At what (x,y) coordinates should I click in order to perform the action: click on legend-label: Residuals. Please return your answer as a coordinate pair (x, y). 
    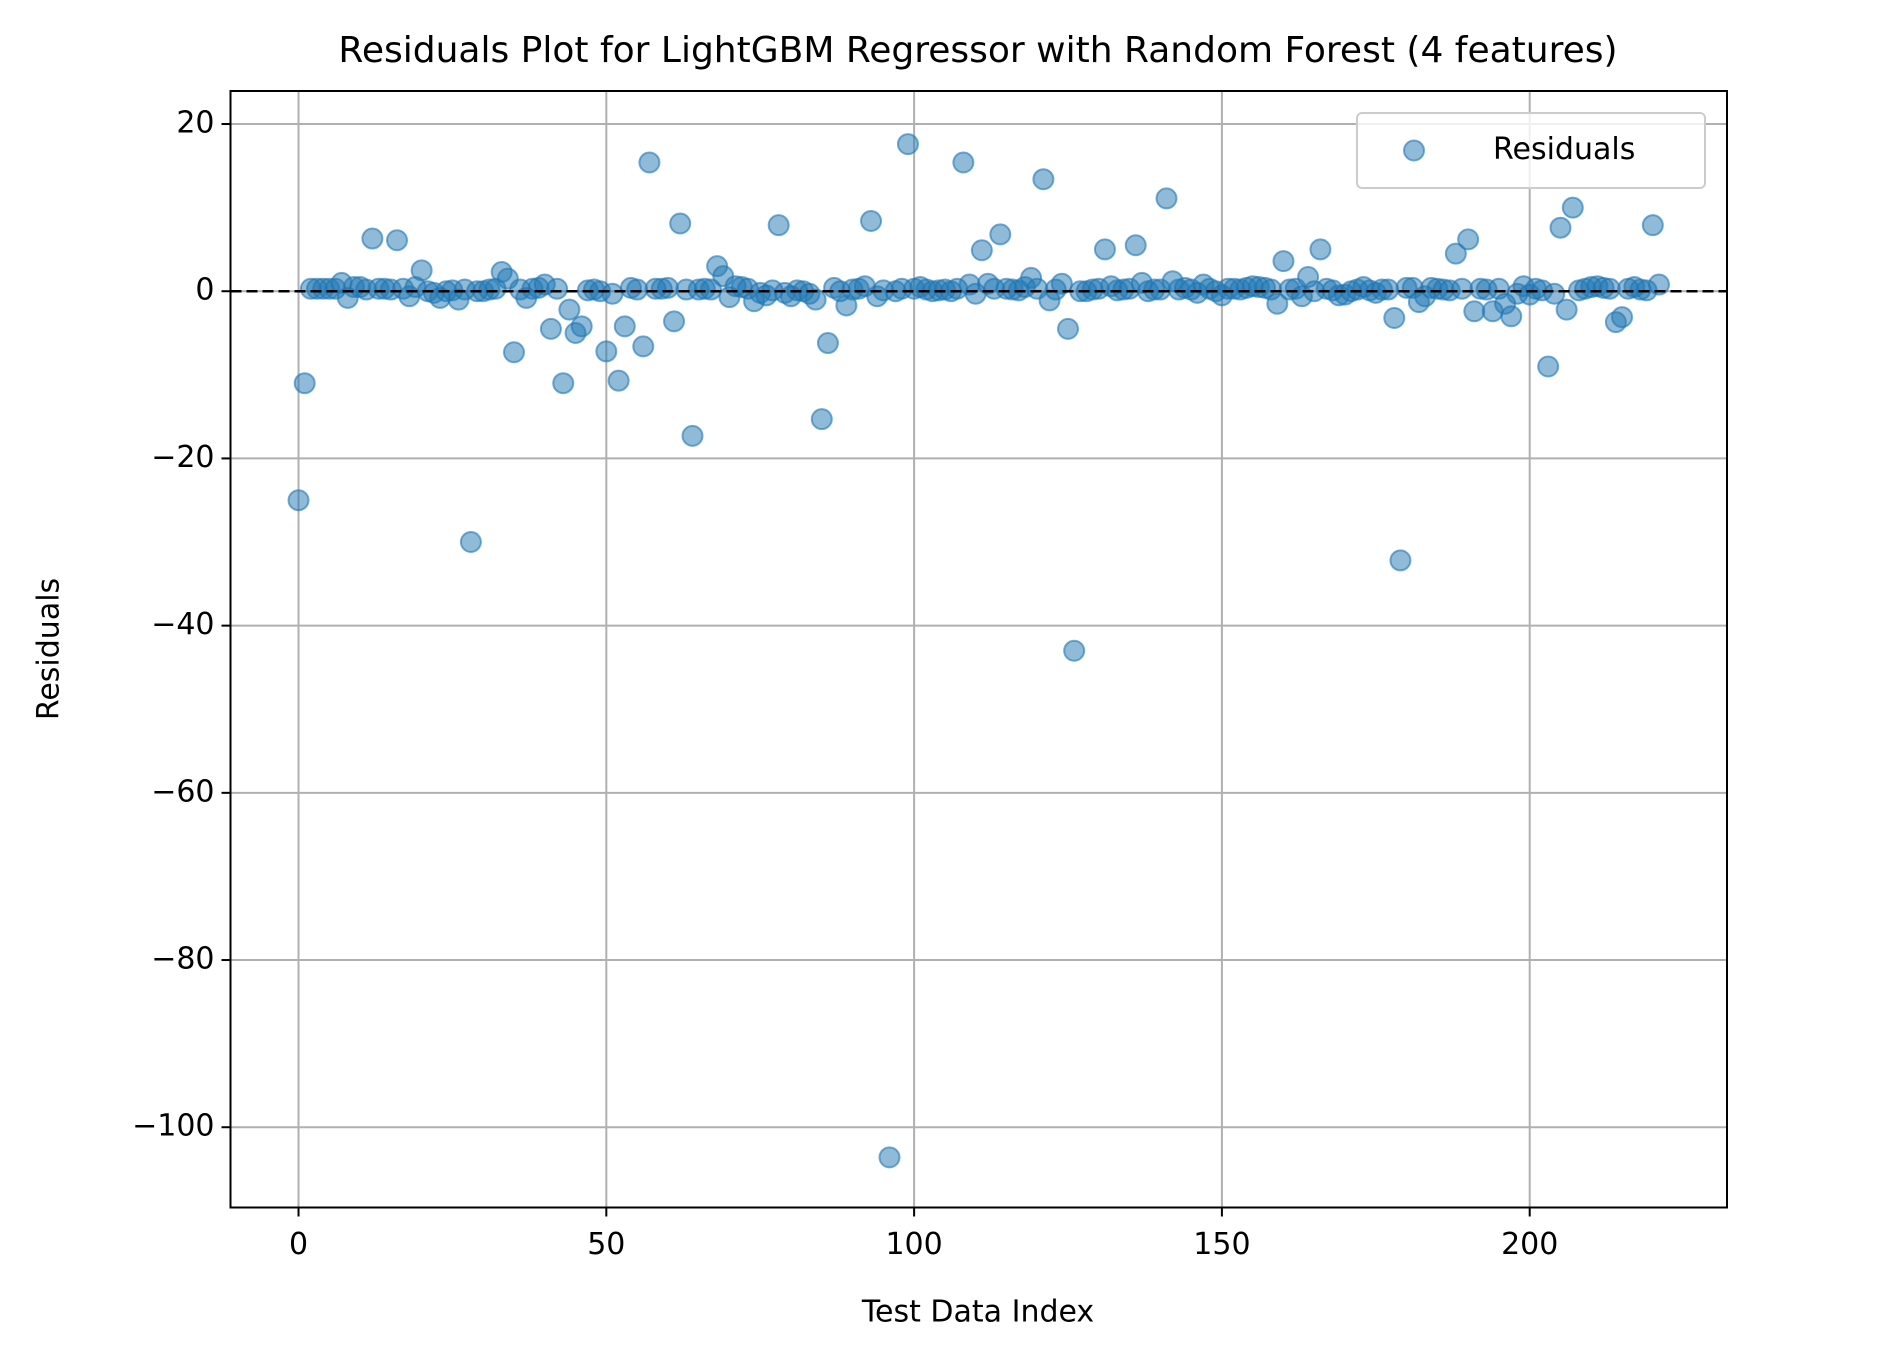
    Looking at the image, I should click on (1564, 149).